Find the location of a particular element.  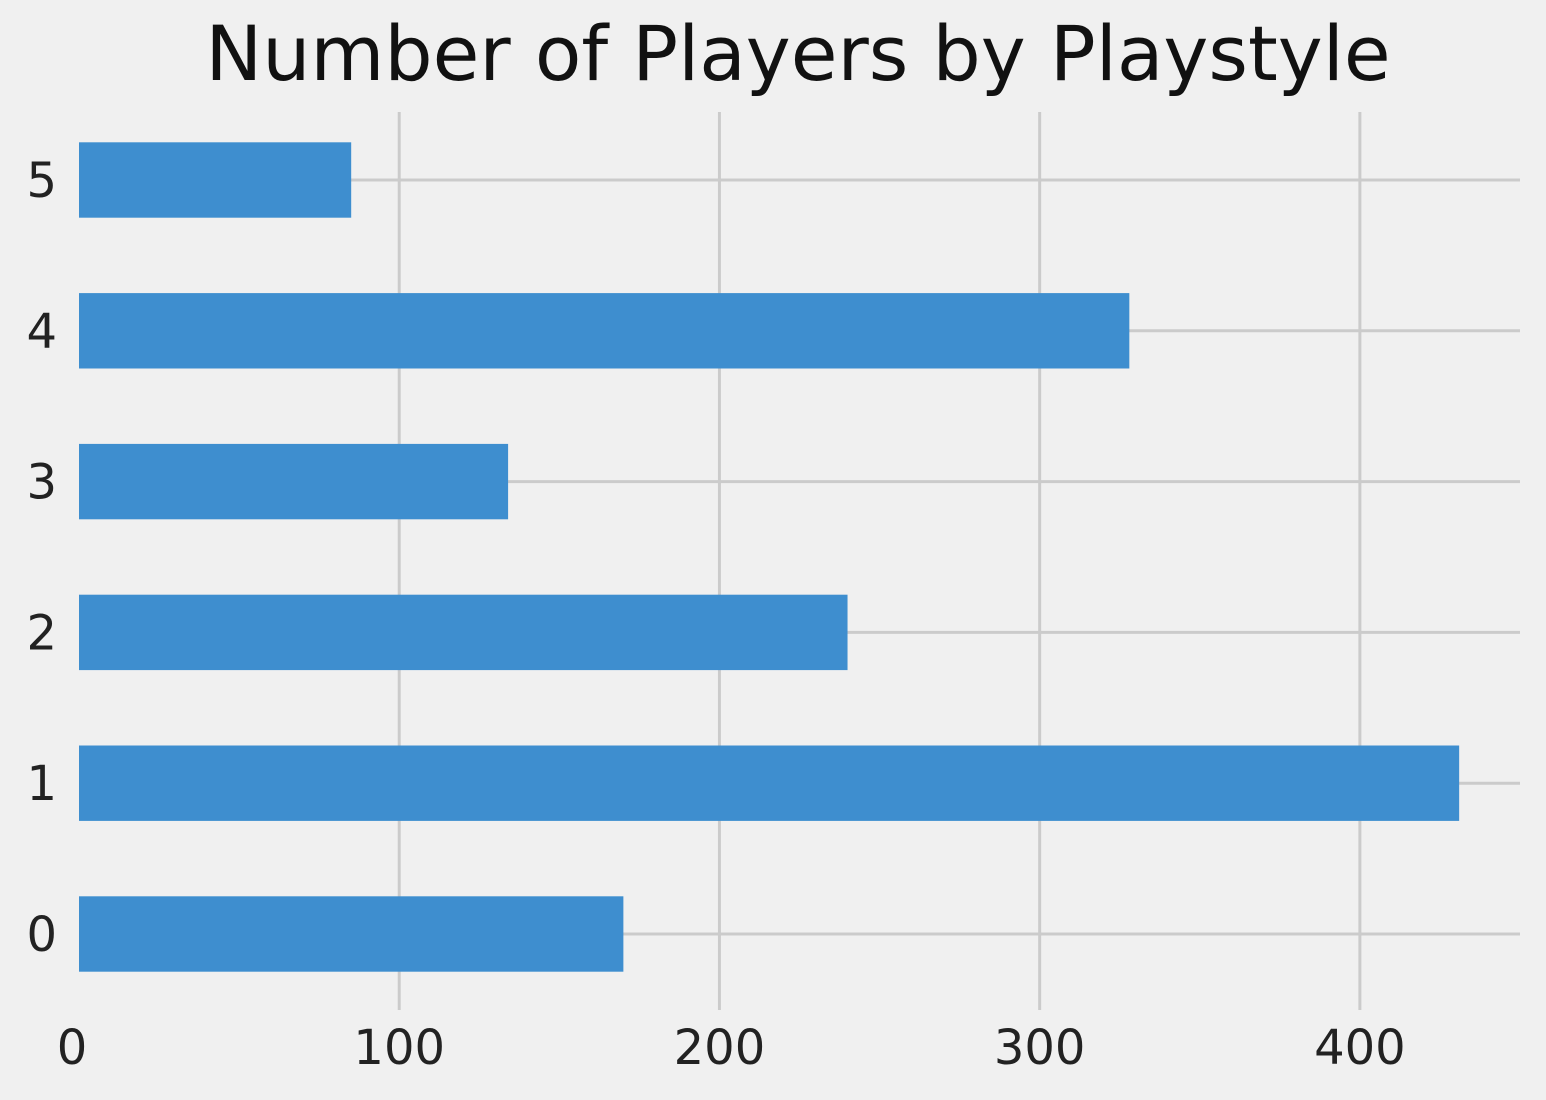

chart-title: Number of Players by Playstyle is located at coordinates (797, 53).